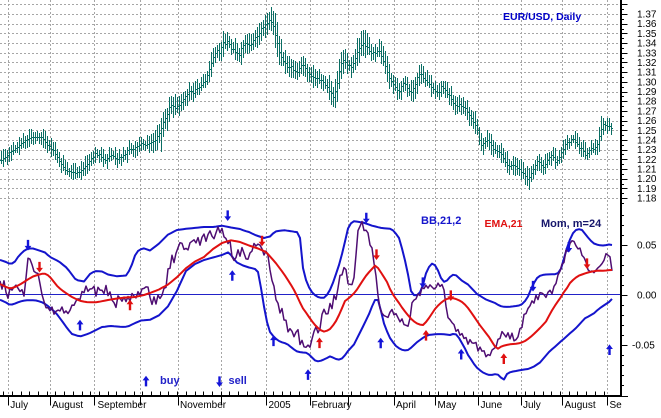 The height and width of the screenshot is (418, 661). What do you see at coordinates (647, 160) in the screenshot?
I see `svg-text: 1.22` at bounding box center [647, 160].